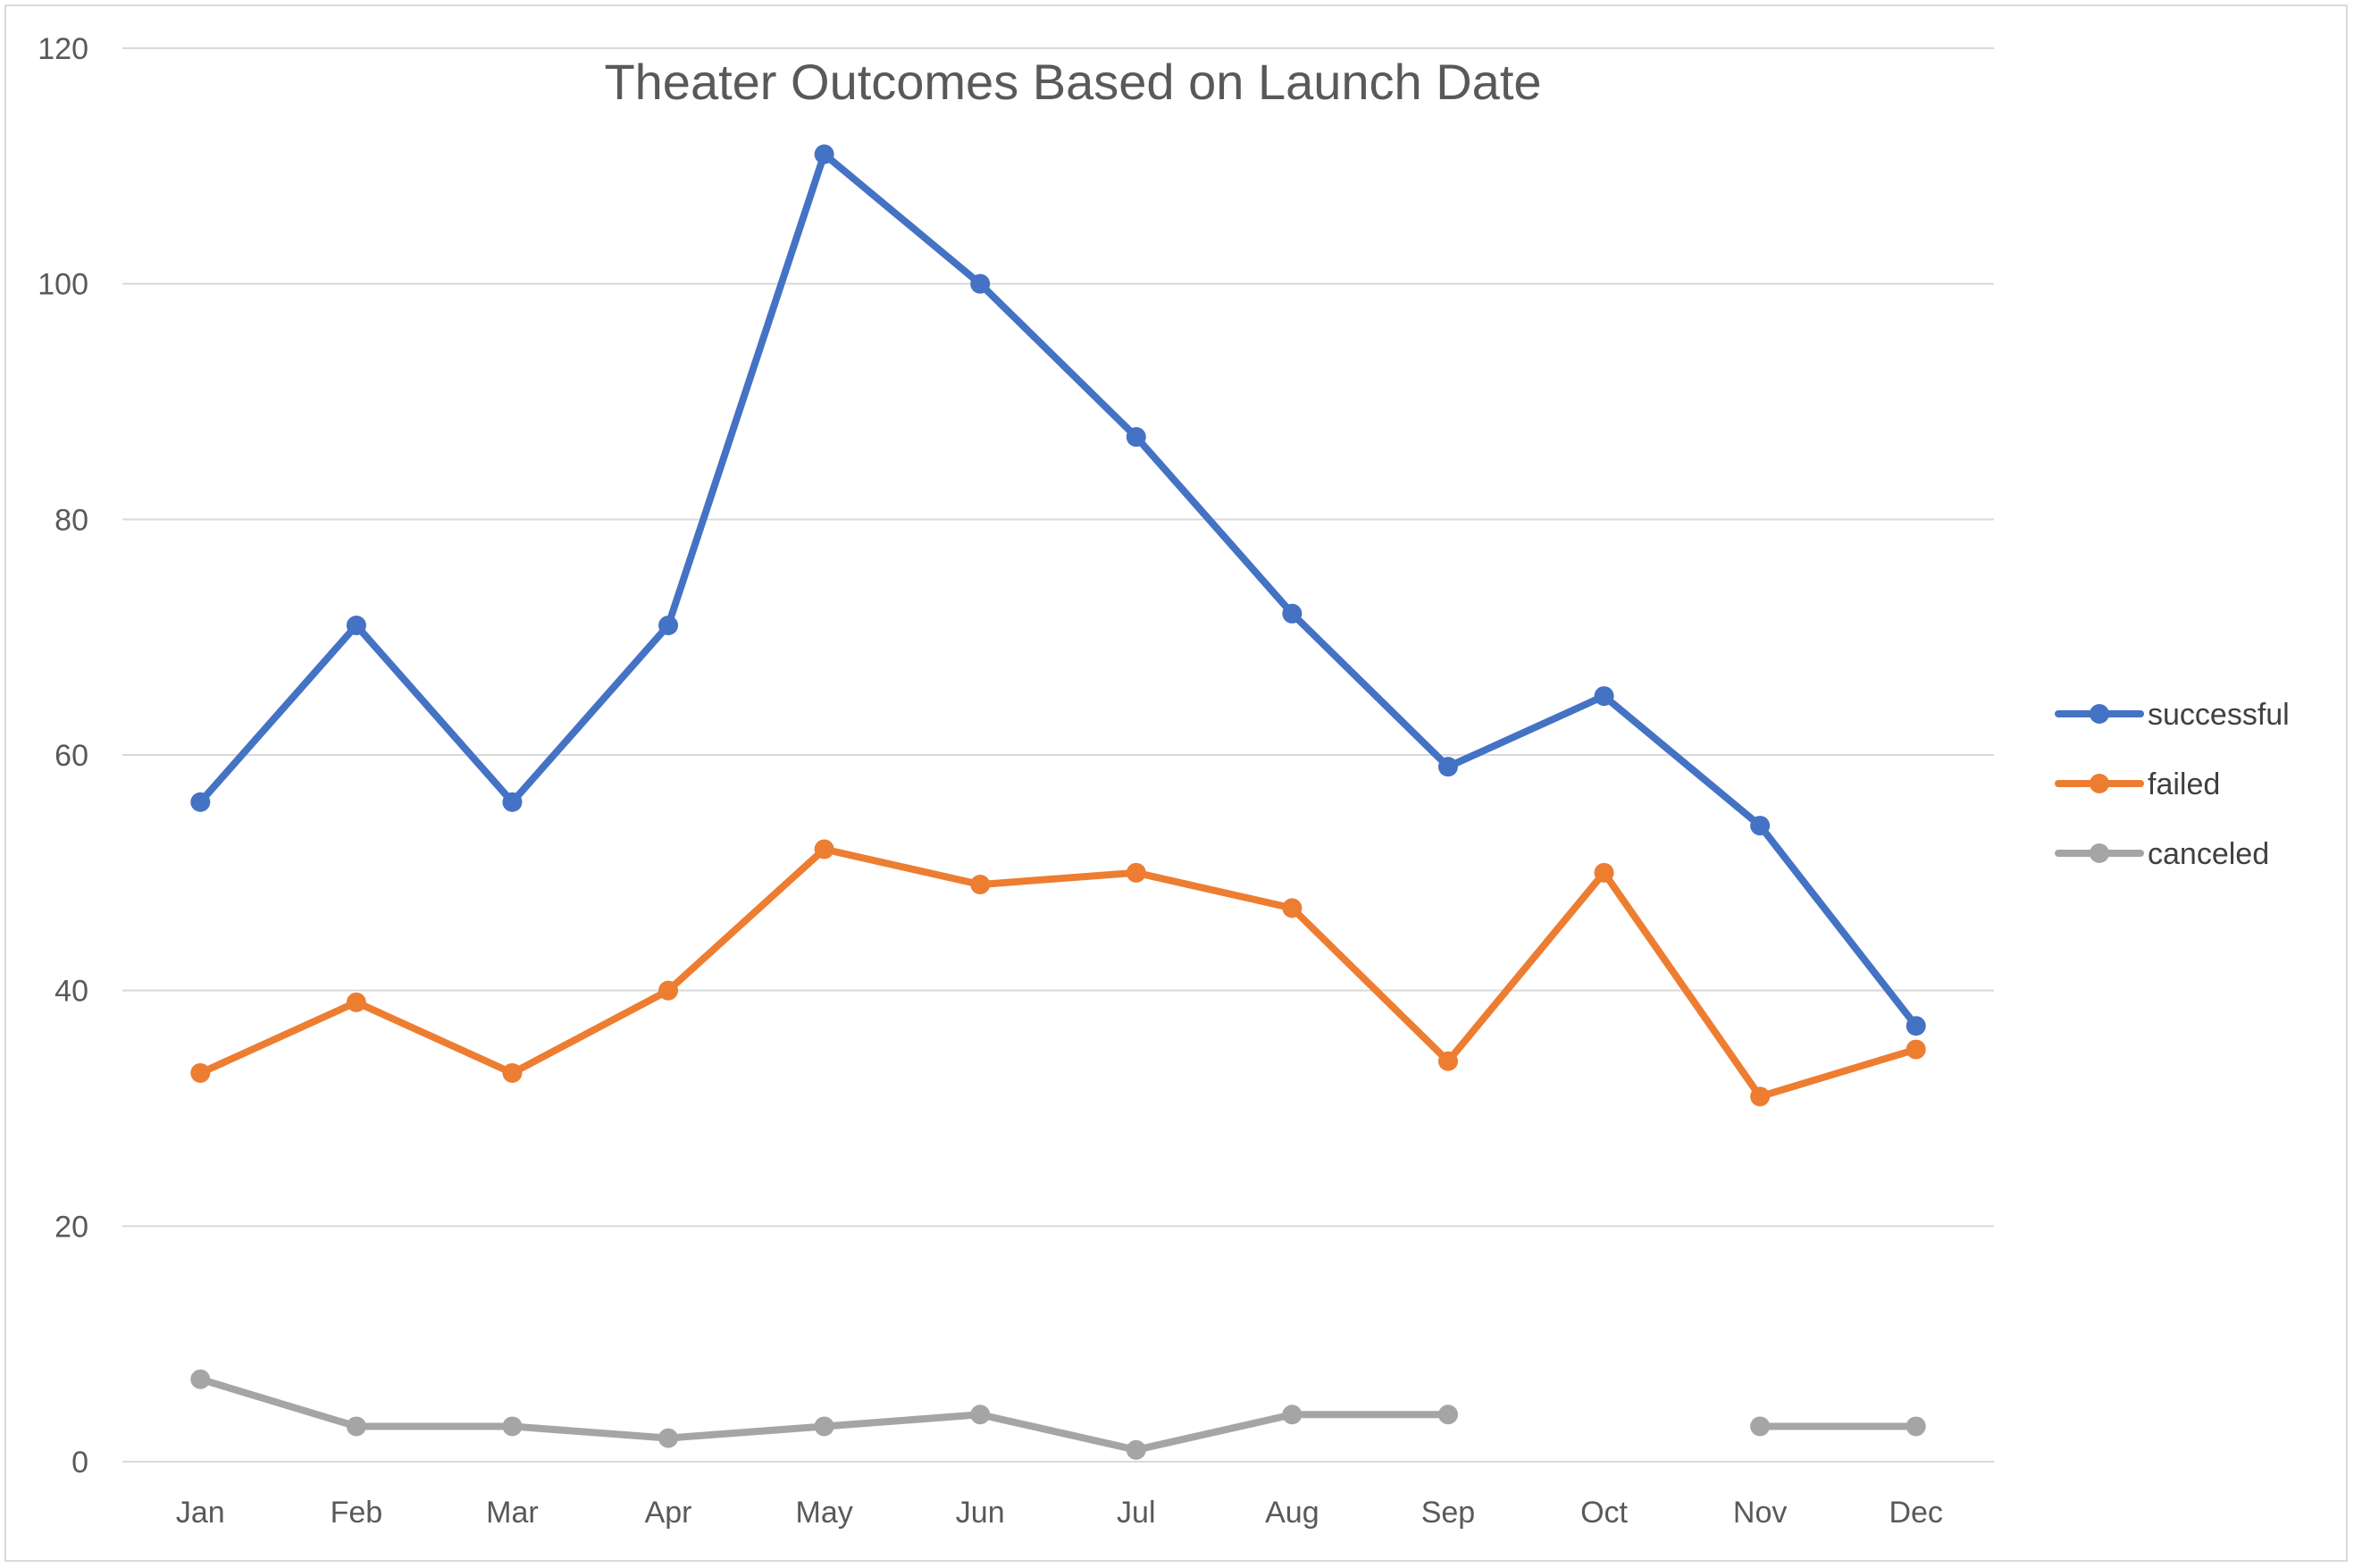 The image size is (2354, 1568). Describe the element at coordinates (200, 1513) in the screenshot. I see `x-tick-label: Jan` at that location.